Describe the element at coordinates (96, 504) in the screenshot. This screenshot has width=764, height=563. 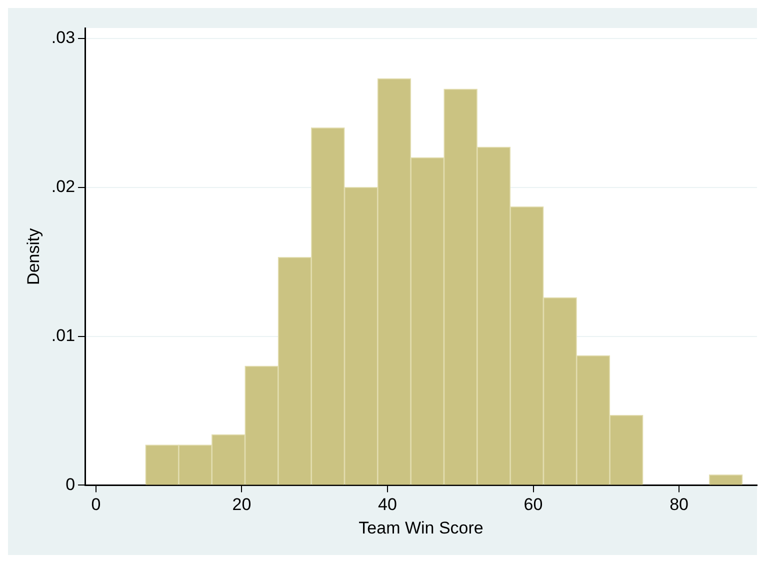
I see `x-tick-label: 0` at that location.